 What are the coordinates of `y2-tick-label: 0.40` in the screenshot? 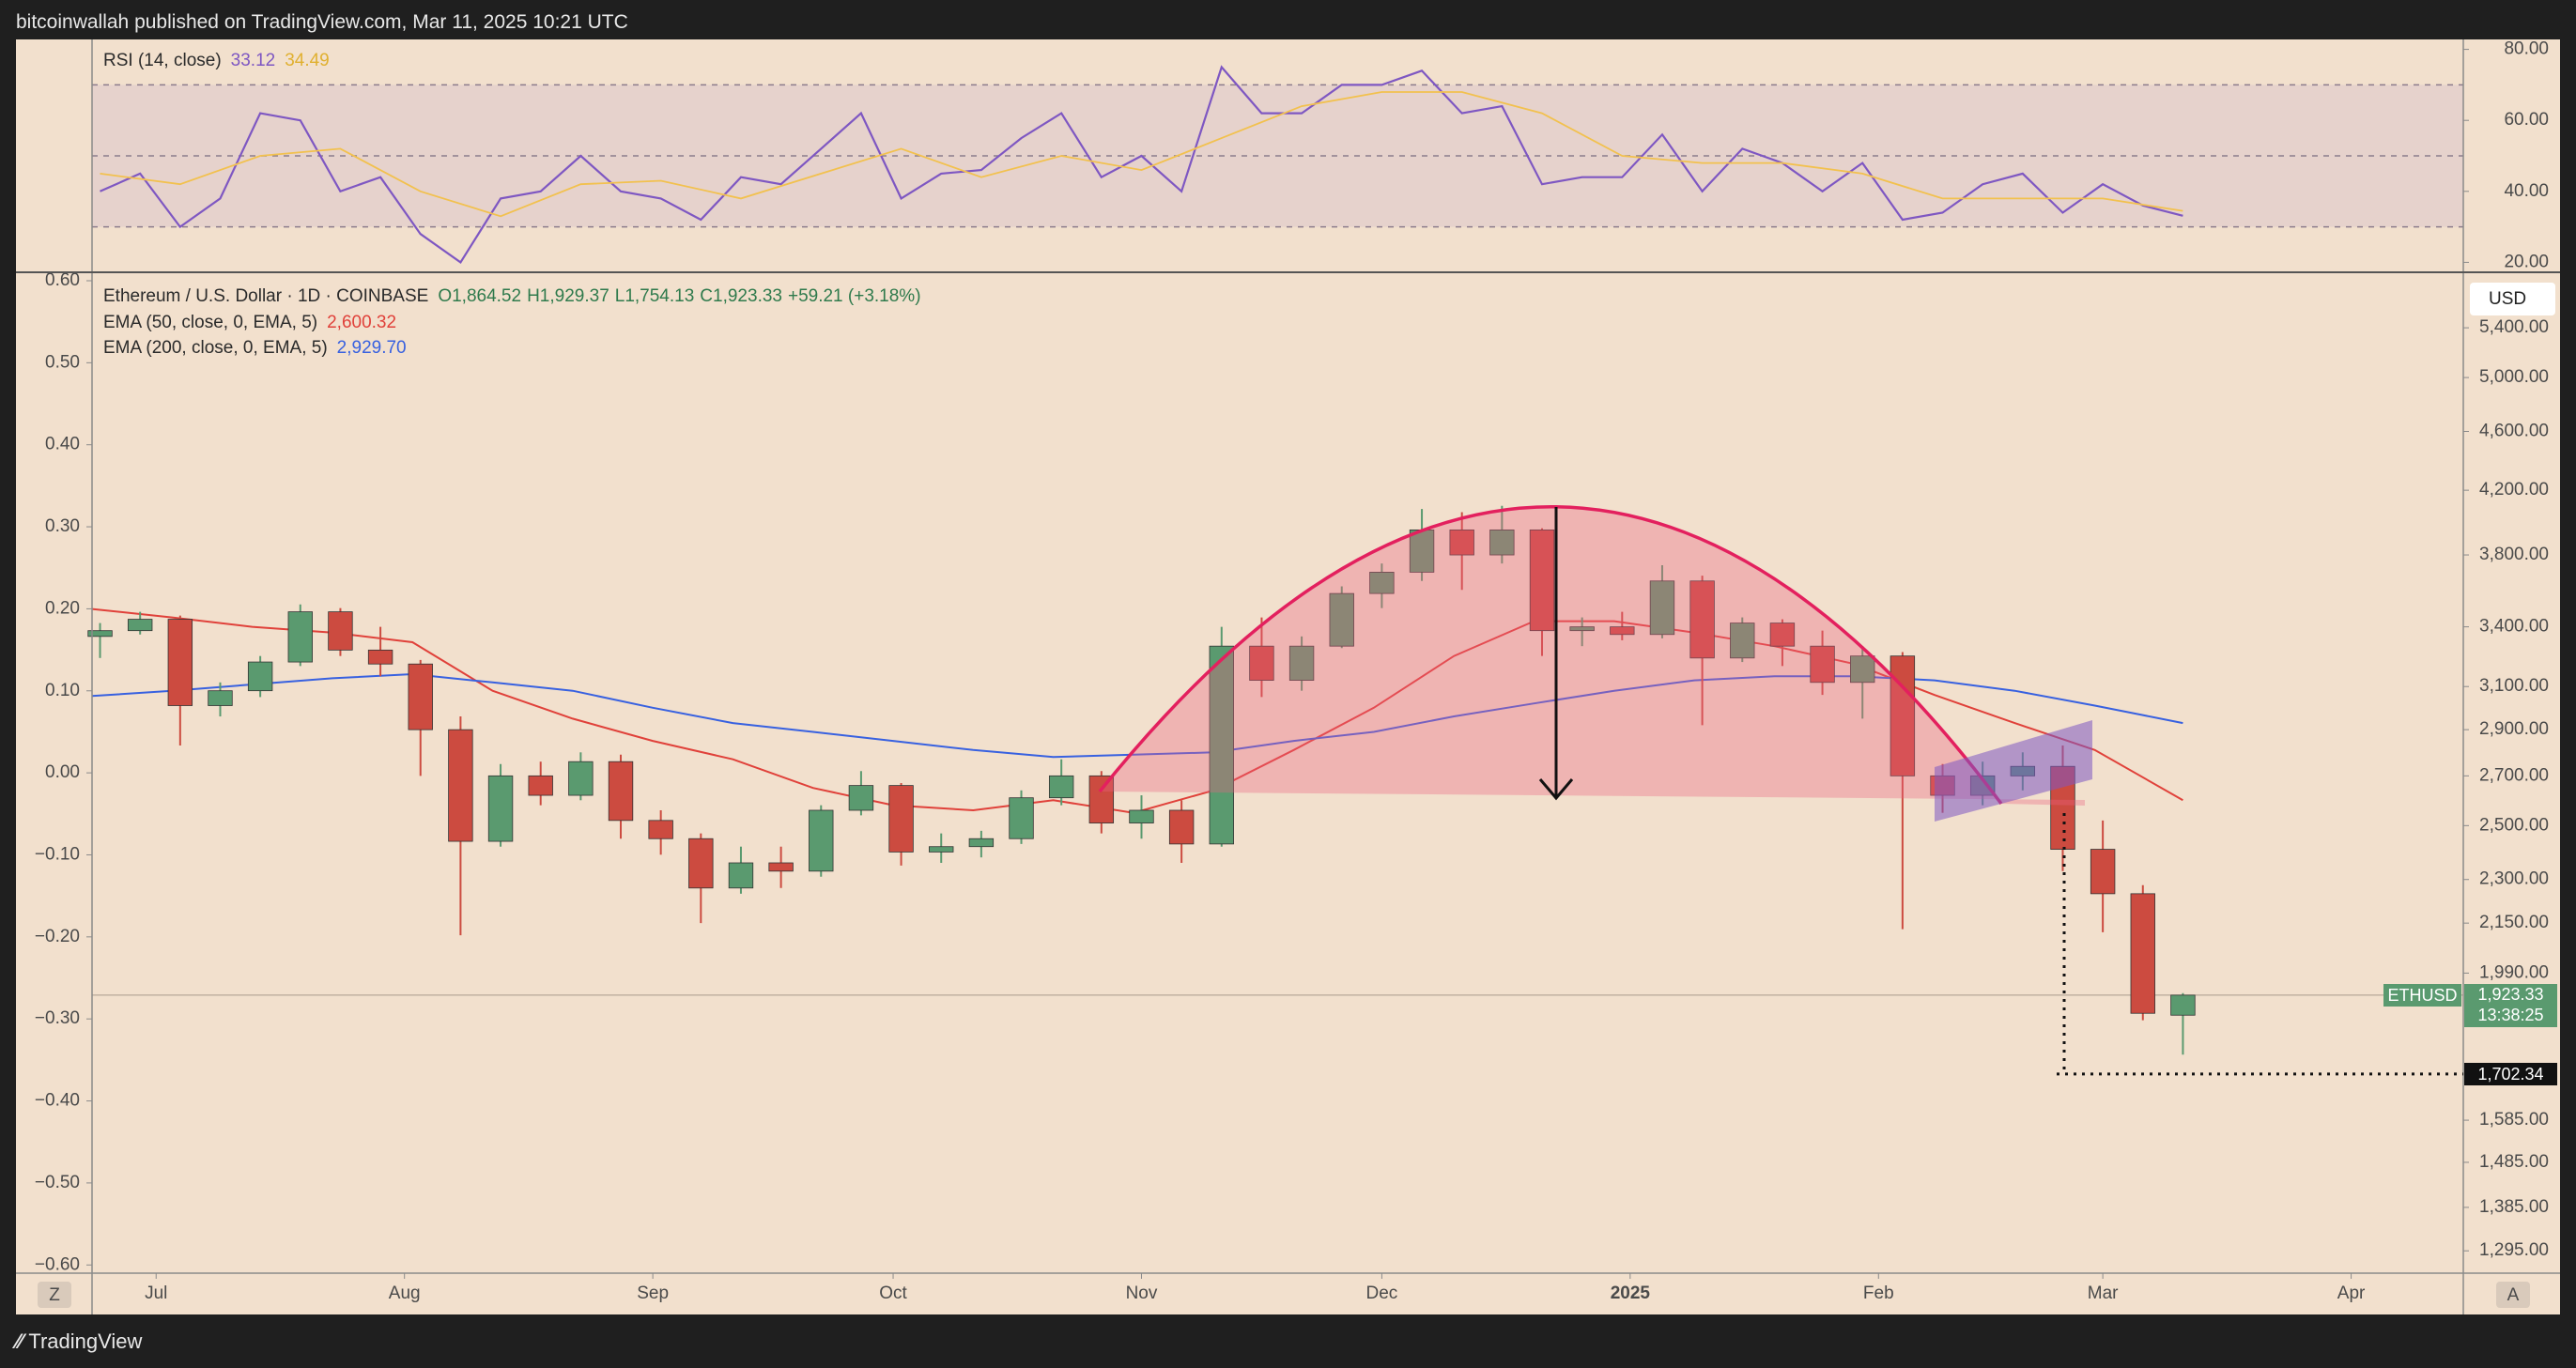 It's located at (62, 445).